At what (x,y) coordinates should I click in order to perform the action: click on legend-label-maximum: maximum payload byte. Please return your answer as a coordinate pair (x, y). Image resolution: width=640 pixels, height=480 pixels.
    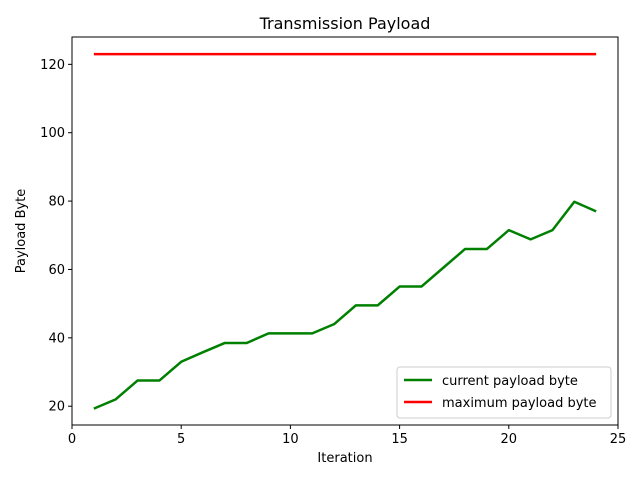
    Looking at the image, I should click on (519, 403).